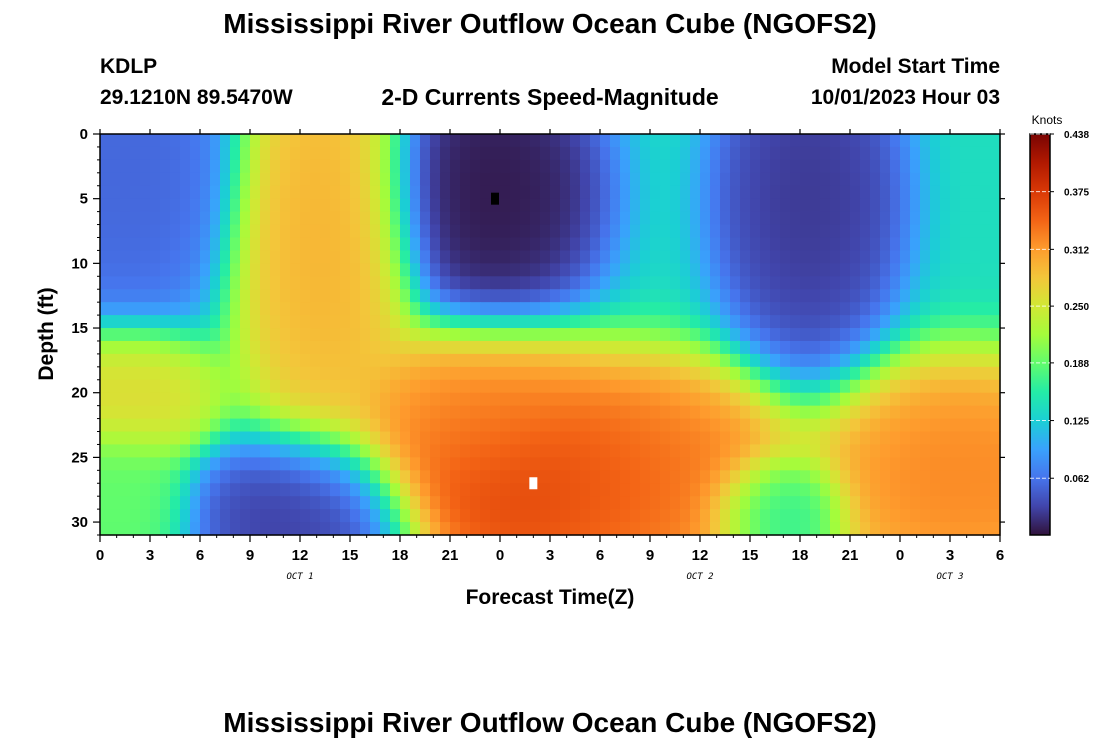  Describe the element at coordinates (79, 522) in the screenshot. I see `y-tick-label: 30` at that location.